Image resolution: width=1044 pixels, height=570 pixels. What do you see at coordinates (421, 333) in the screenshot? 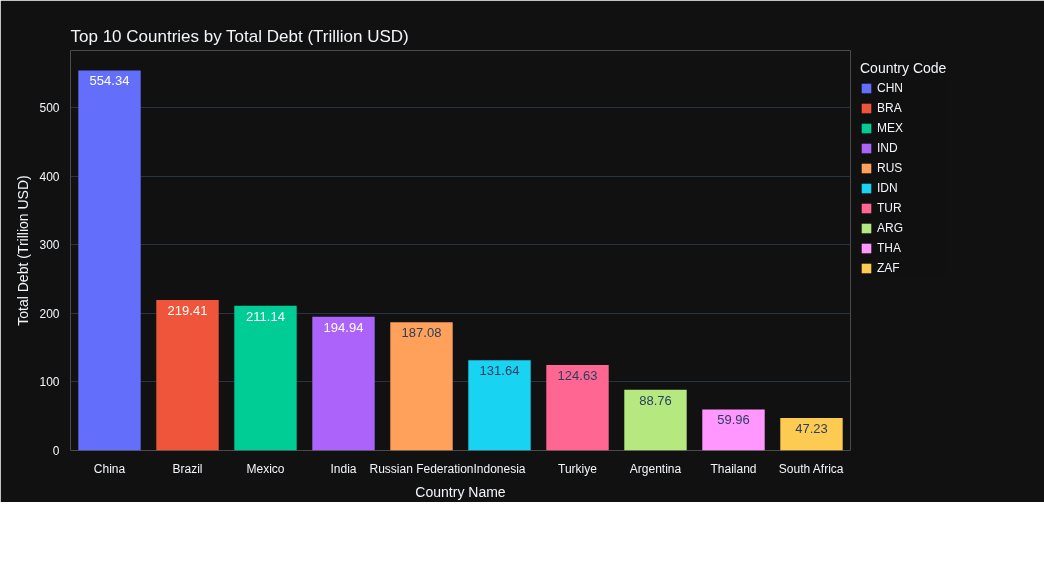
I see `data-label: 187.08` at bounding box center [421, 333].